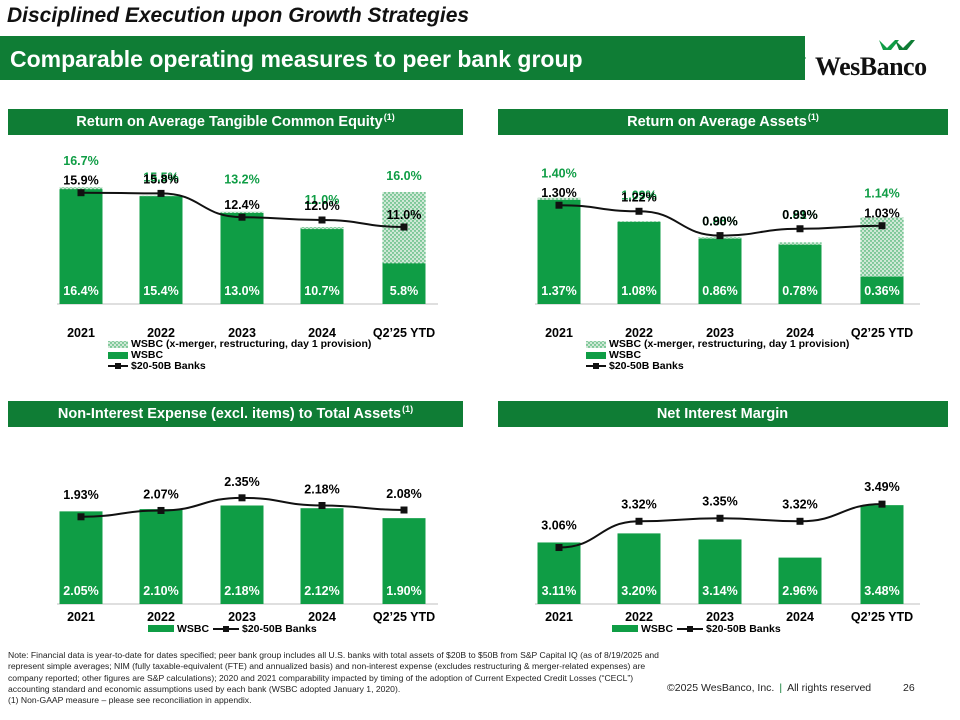 The image size is (960, 720). I want to click on copyright: ©2025 WesBanco, Inc. | All rights reserved, so click(769, 688).